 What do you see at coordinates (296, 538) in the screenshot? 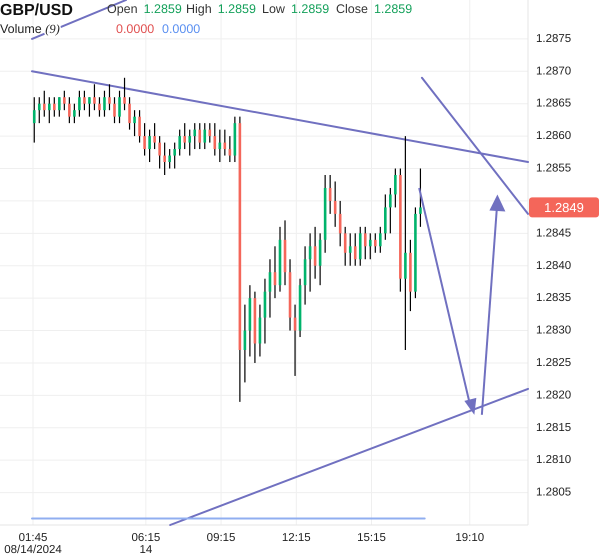
I see `x-tick-label: 12:15` at bounding box center [296, 538].